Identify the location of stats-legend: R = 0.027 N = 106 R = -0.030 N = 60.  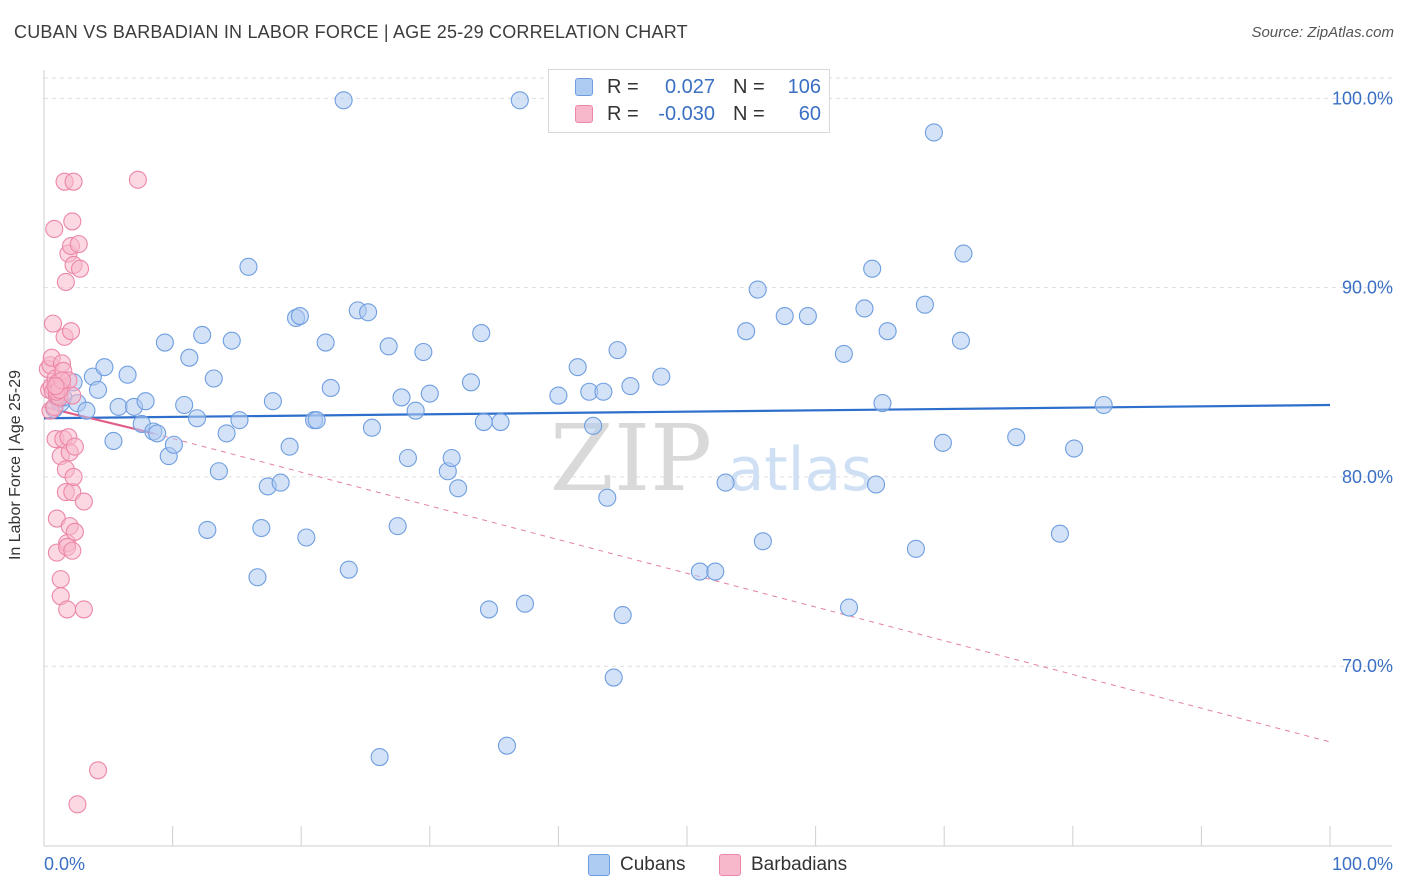
(689, 101).